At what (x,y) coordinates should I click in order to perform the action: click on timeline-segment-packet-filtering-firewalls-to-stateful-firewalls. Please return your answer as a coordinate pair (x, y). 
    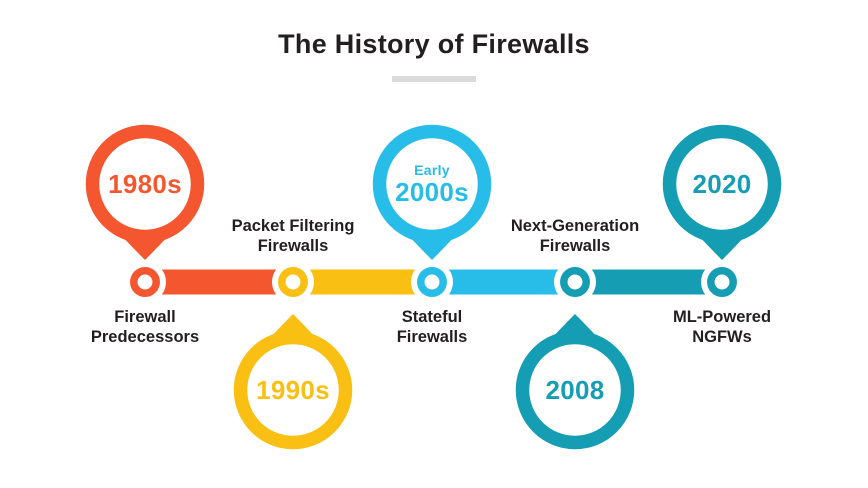
    Looking at the image, I should click on (362, 282).